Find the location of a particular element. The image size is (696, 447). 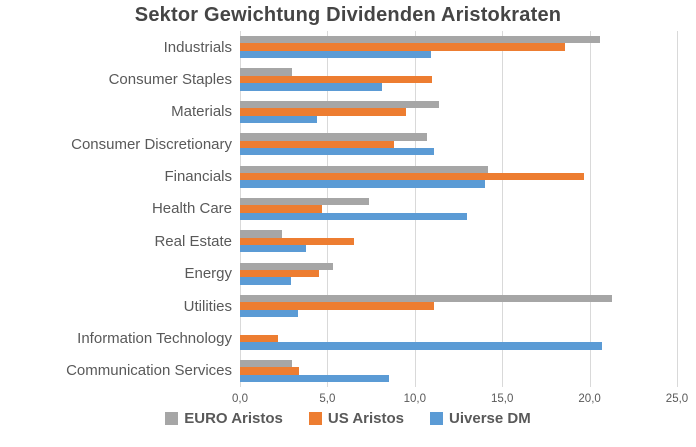

category-label-consumer-discretionary: Consumer Discretionary is located at coordinates (151, 144).